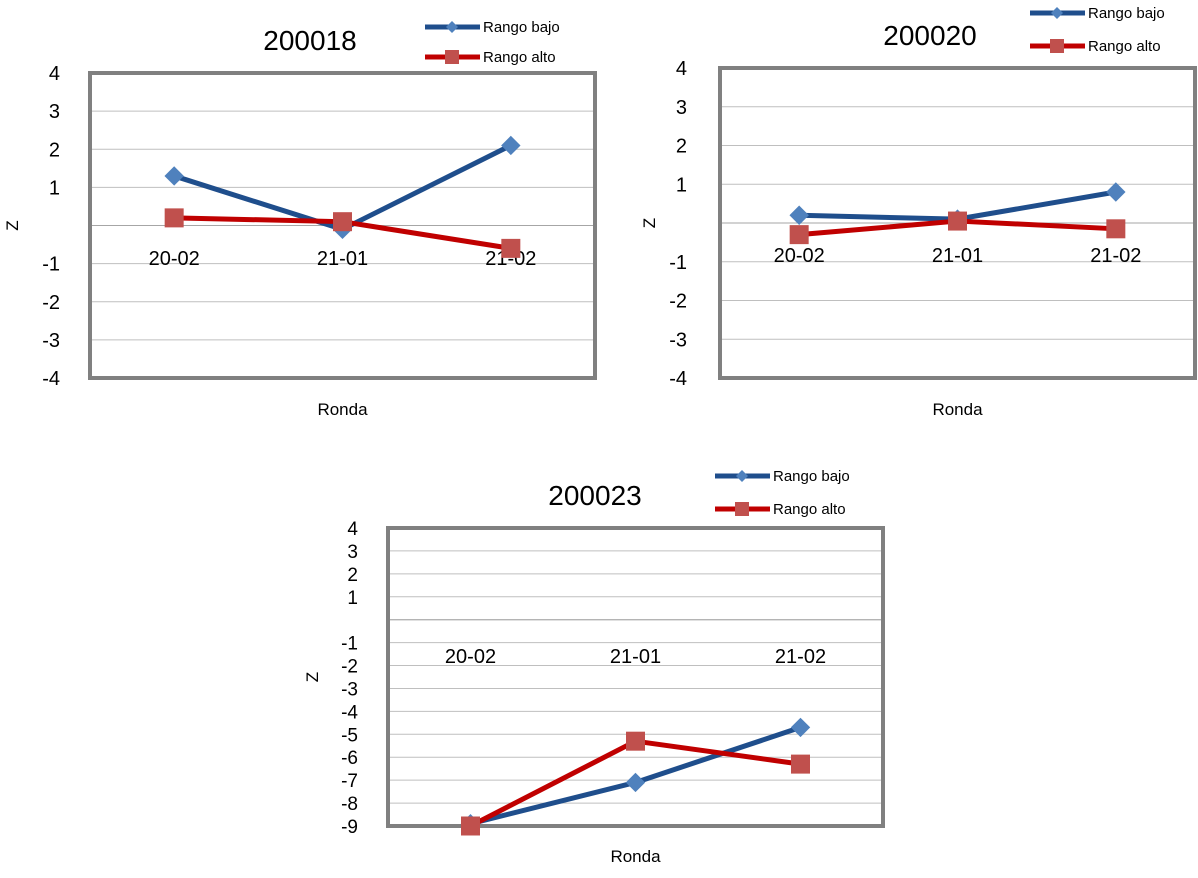 The height and width of the screenshot is (878, 1198). Describe the element at coordinates (929, 35) in the screenshot. I see `chart-title: 200020` at that location.